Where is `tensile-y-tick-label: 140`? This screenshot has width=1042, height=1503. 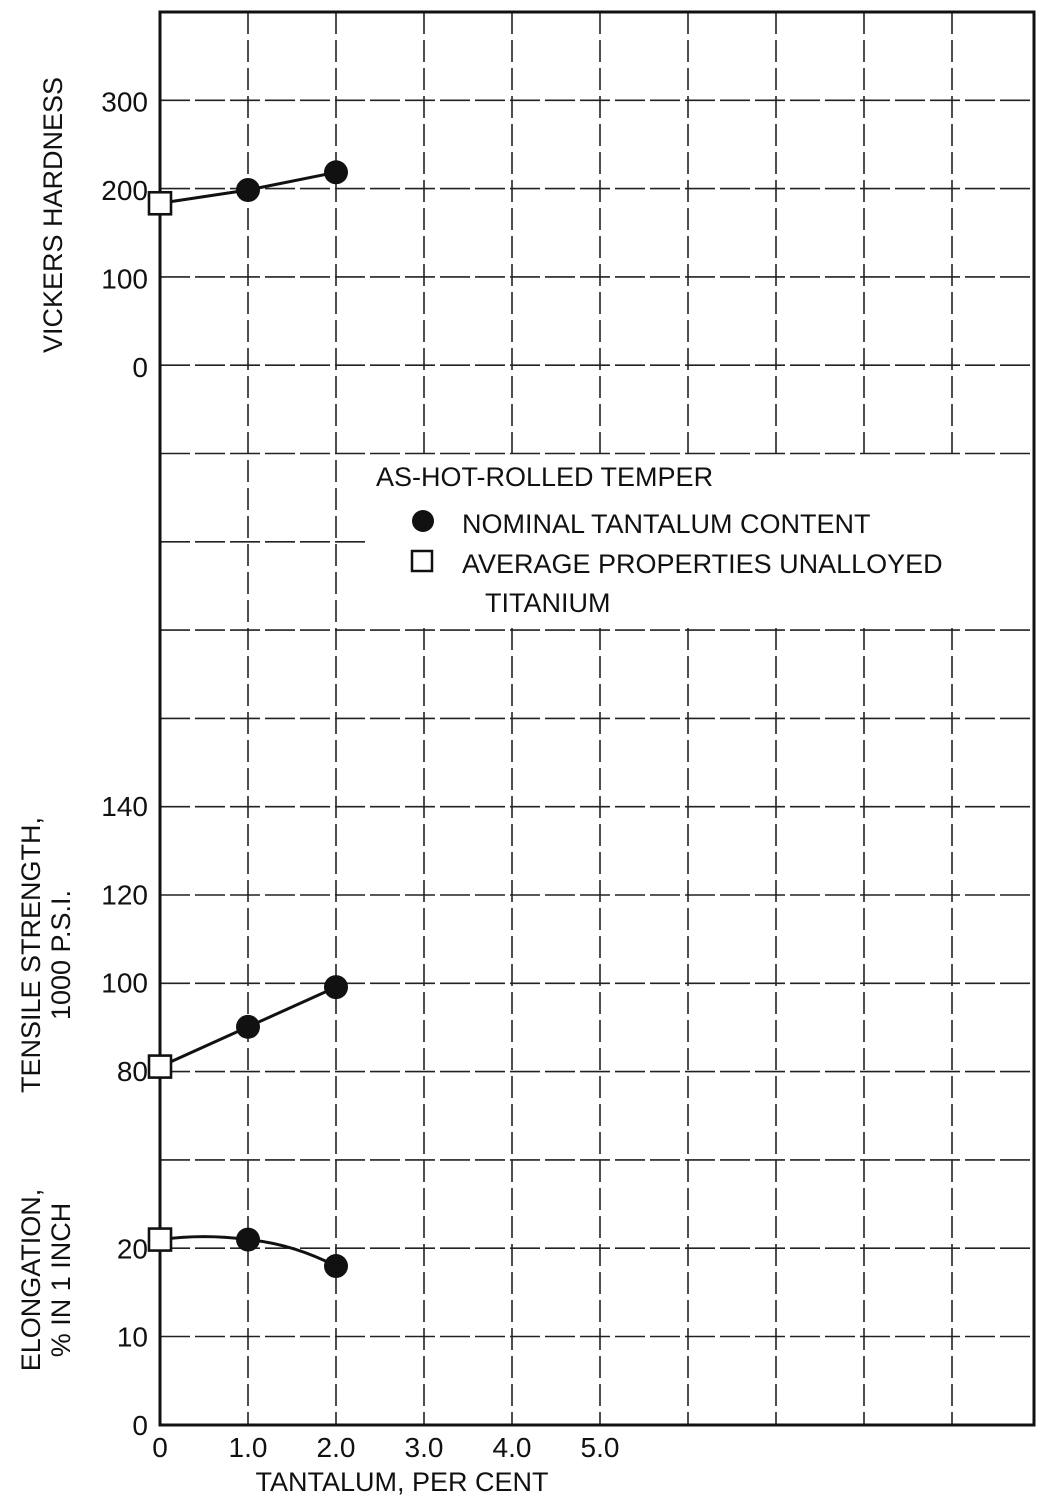
tensile-y-tick-label: 140 is located at coordinates (124, 806).